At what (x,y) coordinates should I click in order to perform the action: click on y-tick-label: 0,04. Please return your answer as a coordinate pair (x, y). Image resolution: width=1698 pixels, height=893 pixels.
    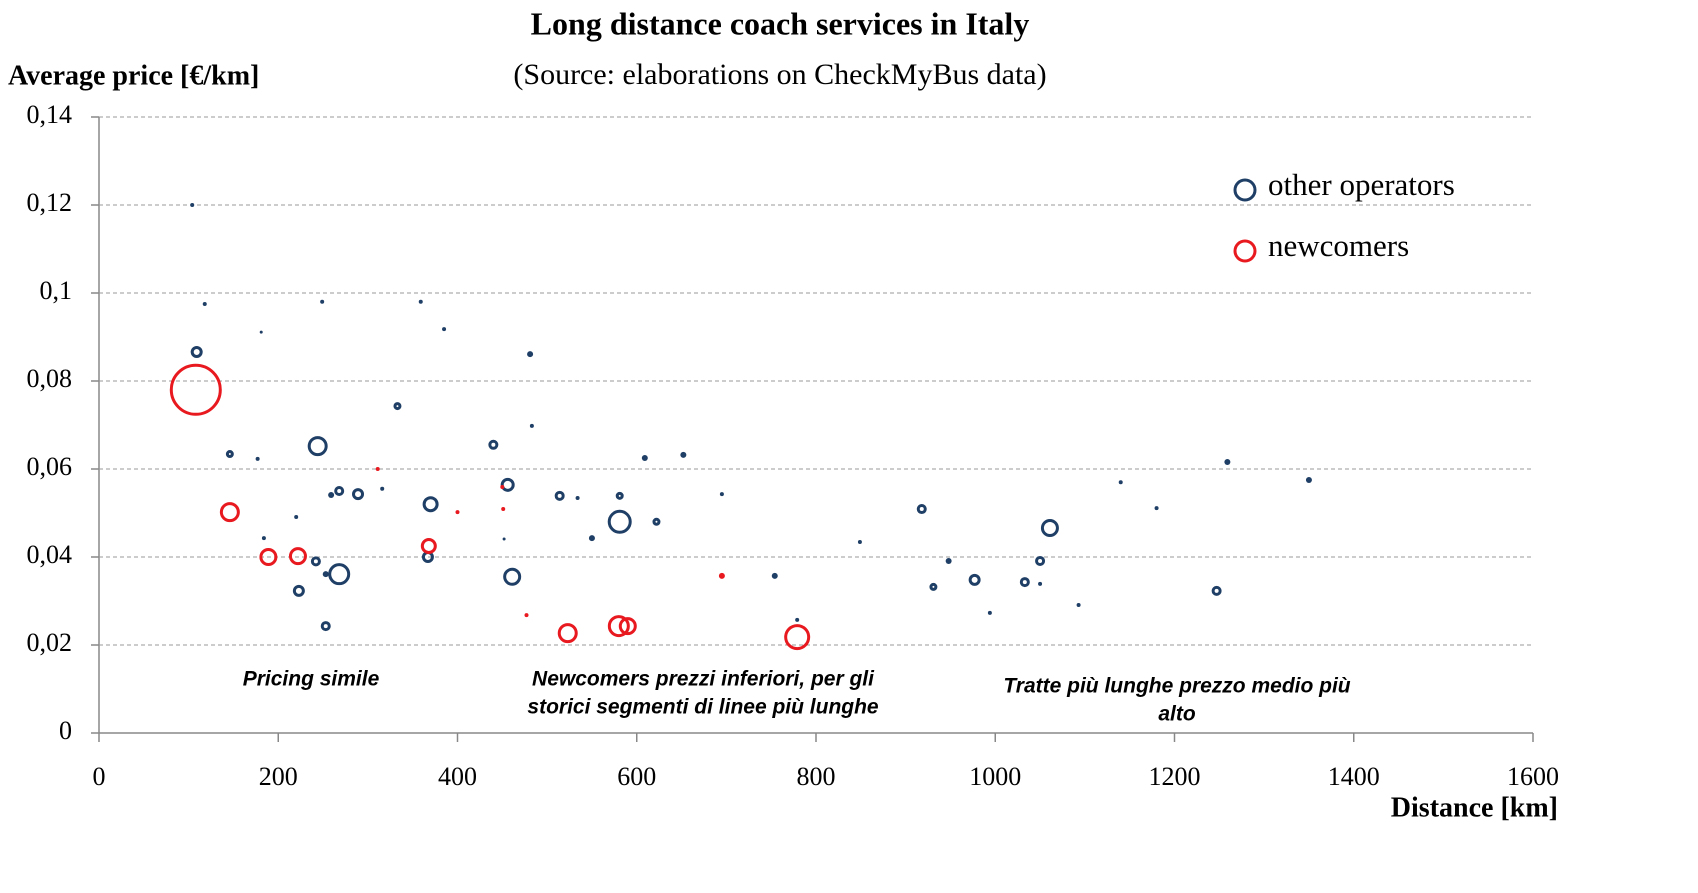
    Looking at the image, I should click on (50, 554).